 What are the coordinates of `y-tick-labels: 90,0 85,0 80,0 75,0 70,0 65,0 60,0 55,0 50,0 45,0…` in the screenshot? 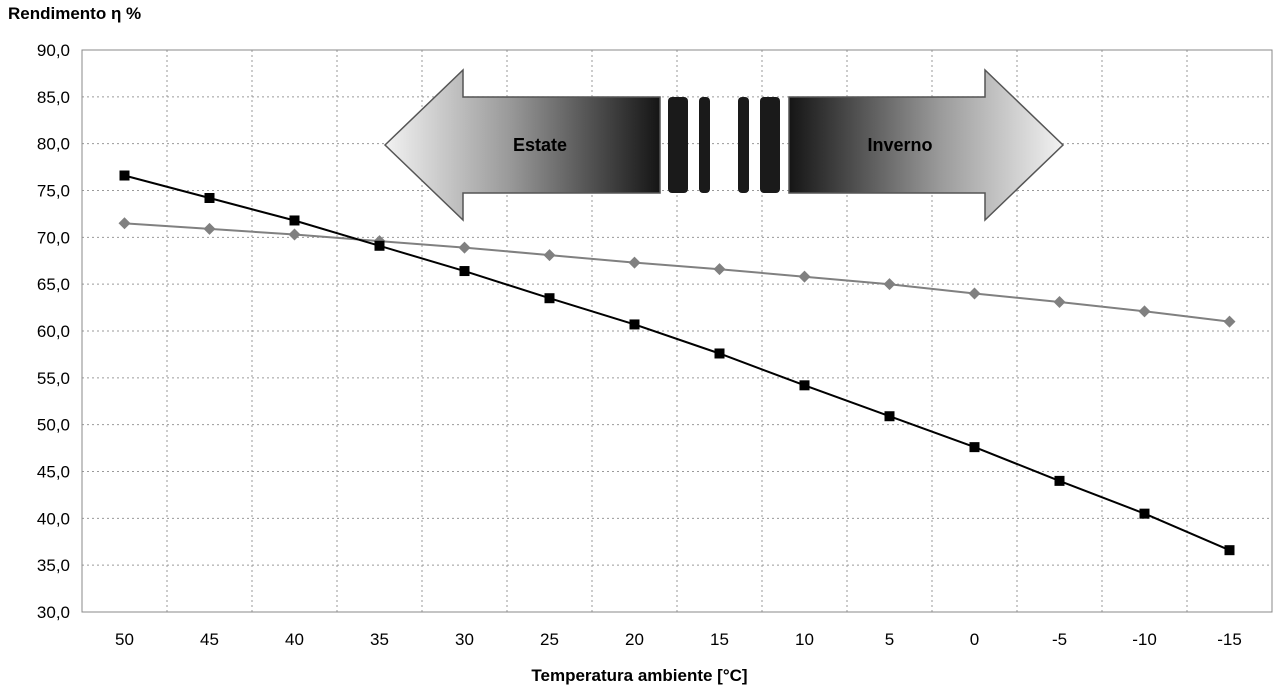 It's located at (53, 331).